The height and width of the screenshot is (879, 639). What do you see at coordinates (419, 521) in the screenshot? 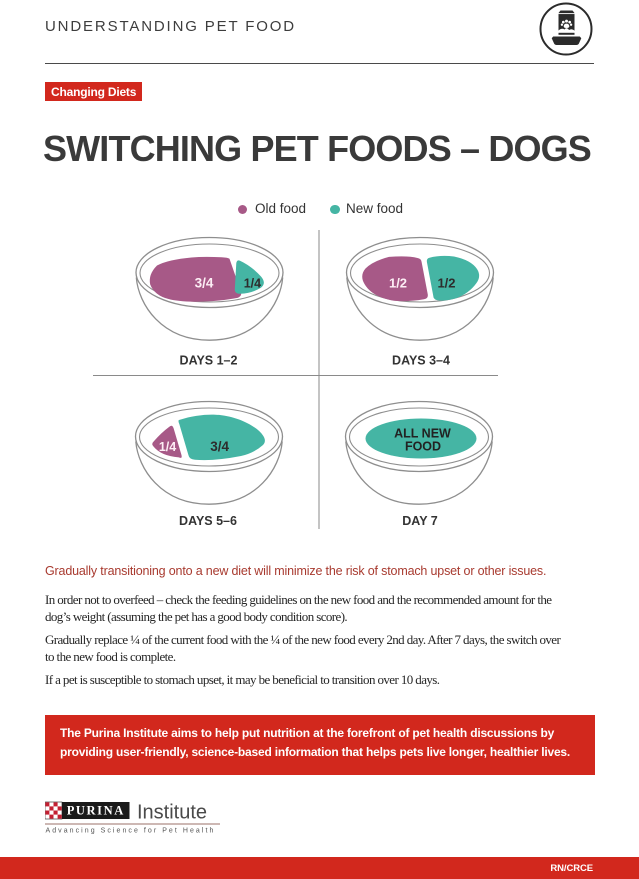
I see `svg-text: DAY 7` at bounding box center [419, 521].